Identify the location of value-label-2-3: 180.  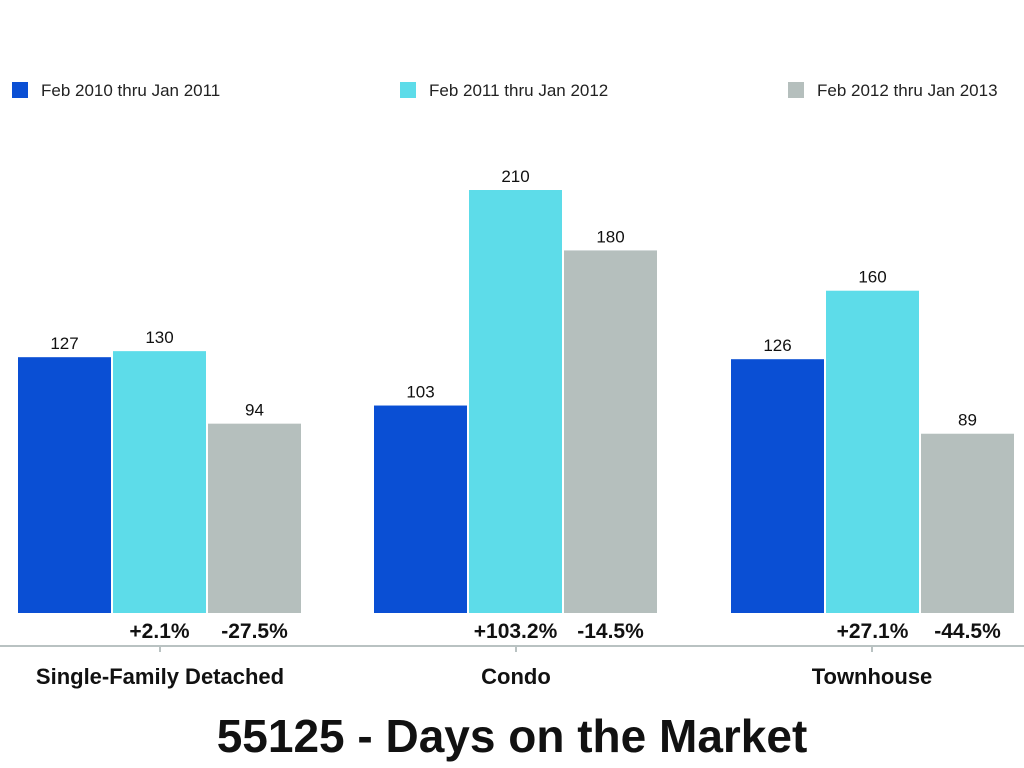
(610, 236).